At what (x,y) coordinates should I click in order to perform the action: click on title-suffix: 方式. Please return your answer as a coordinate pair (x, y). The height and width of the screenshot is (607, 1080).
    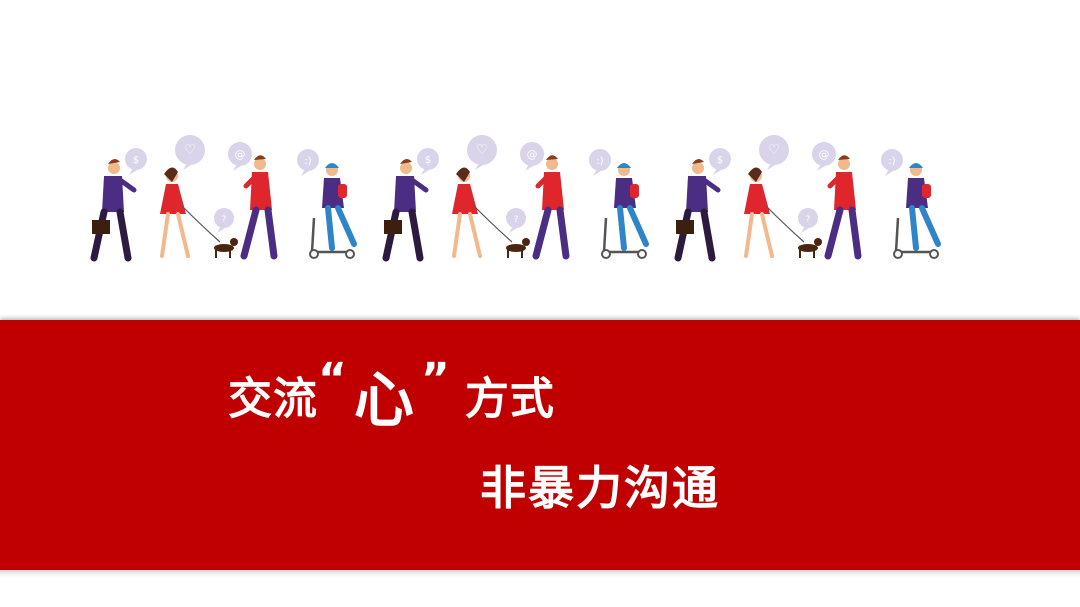
    Looking at the image, I should click on (509, 399).